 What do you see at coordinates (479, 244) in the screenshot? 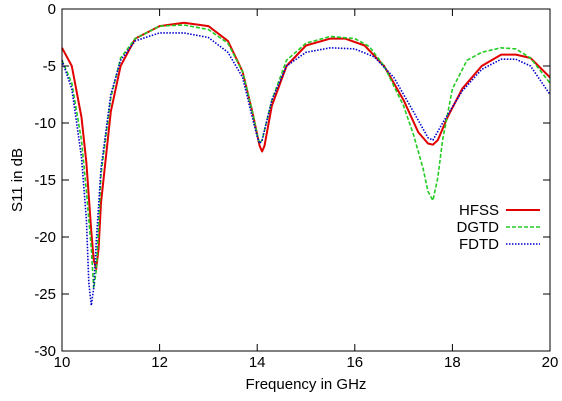
I see `legend-label-fdtd: FDTD` at bounding box center [479, 244].